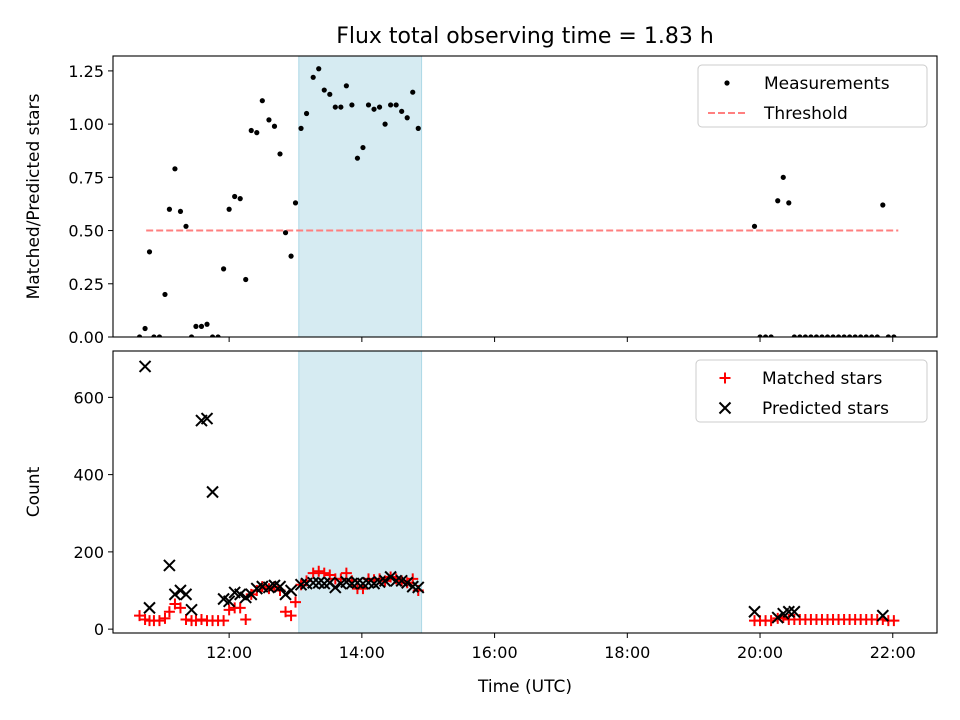 This screenshot has height=720, width=960. Describe the element at coordinates (86, 284) in the screenshot. I see `y-tick-label: 0.25` at that location.